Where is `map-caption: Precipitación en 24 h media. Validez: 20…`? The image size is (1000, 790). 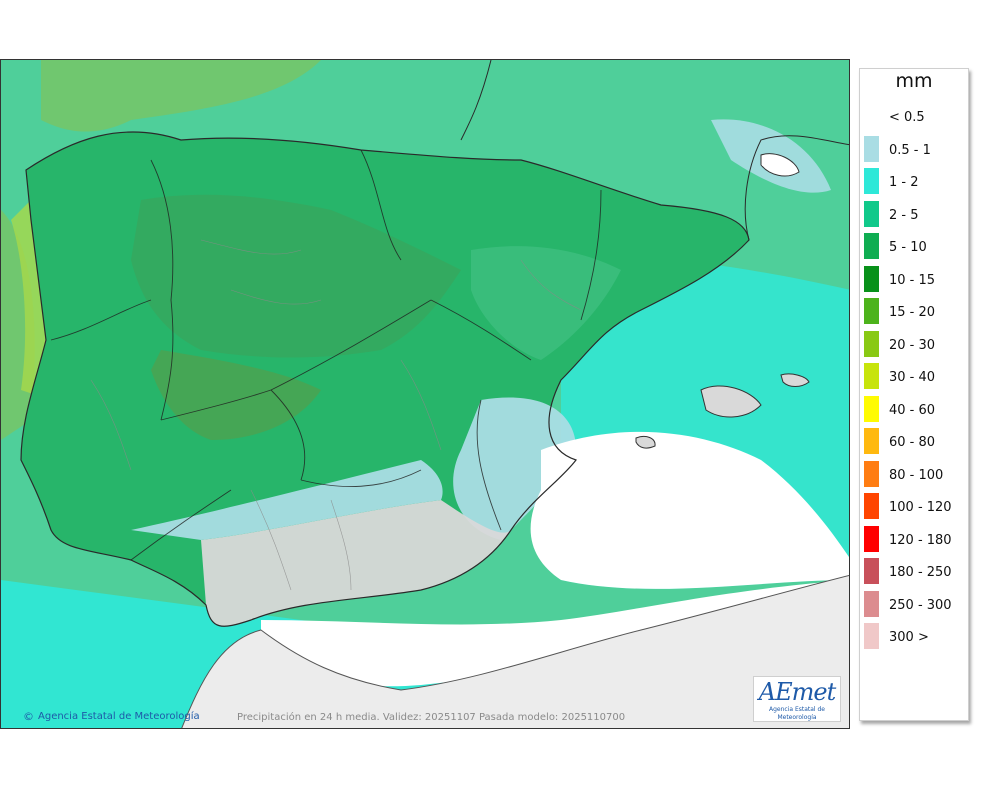
map-caption: Precipitación en 24 h media. Validez: 20… is located at coordinates (431, 717).